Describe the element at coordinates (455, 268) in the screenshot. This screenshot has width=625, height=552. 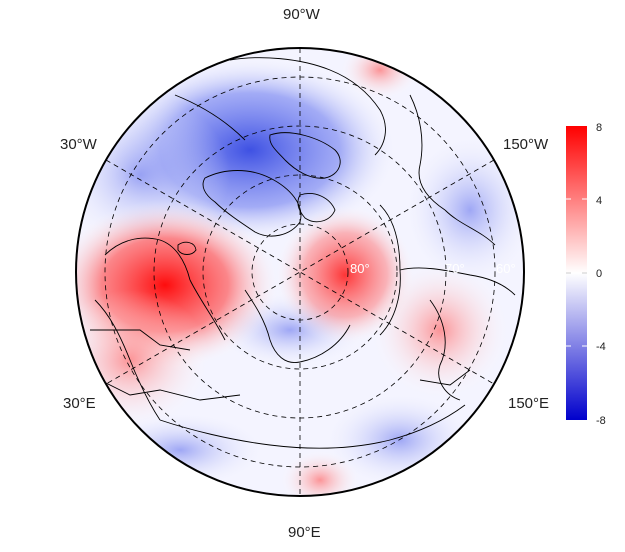
I see `lat-label-70: 70°` at that location.